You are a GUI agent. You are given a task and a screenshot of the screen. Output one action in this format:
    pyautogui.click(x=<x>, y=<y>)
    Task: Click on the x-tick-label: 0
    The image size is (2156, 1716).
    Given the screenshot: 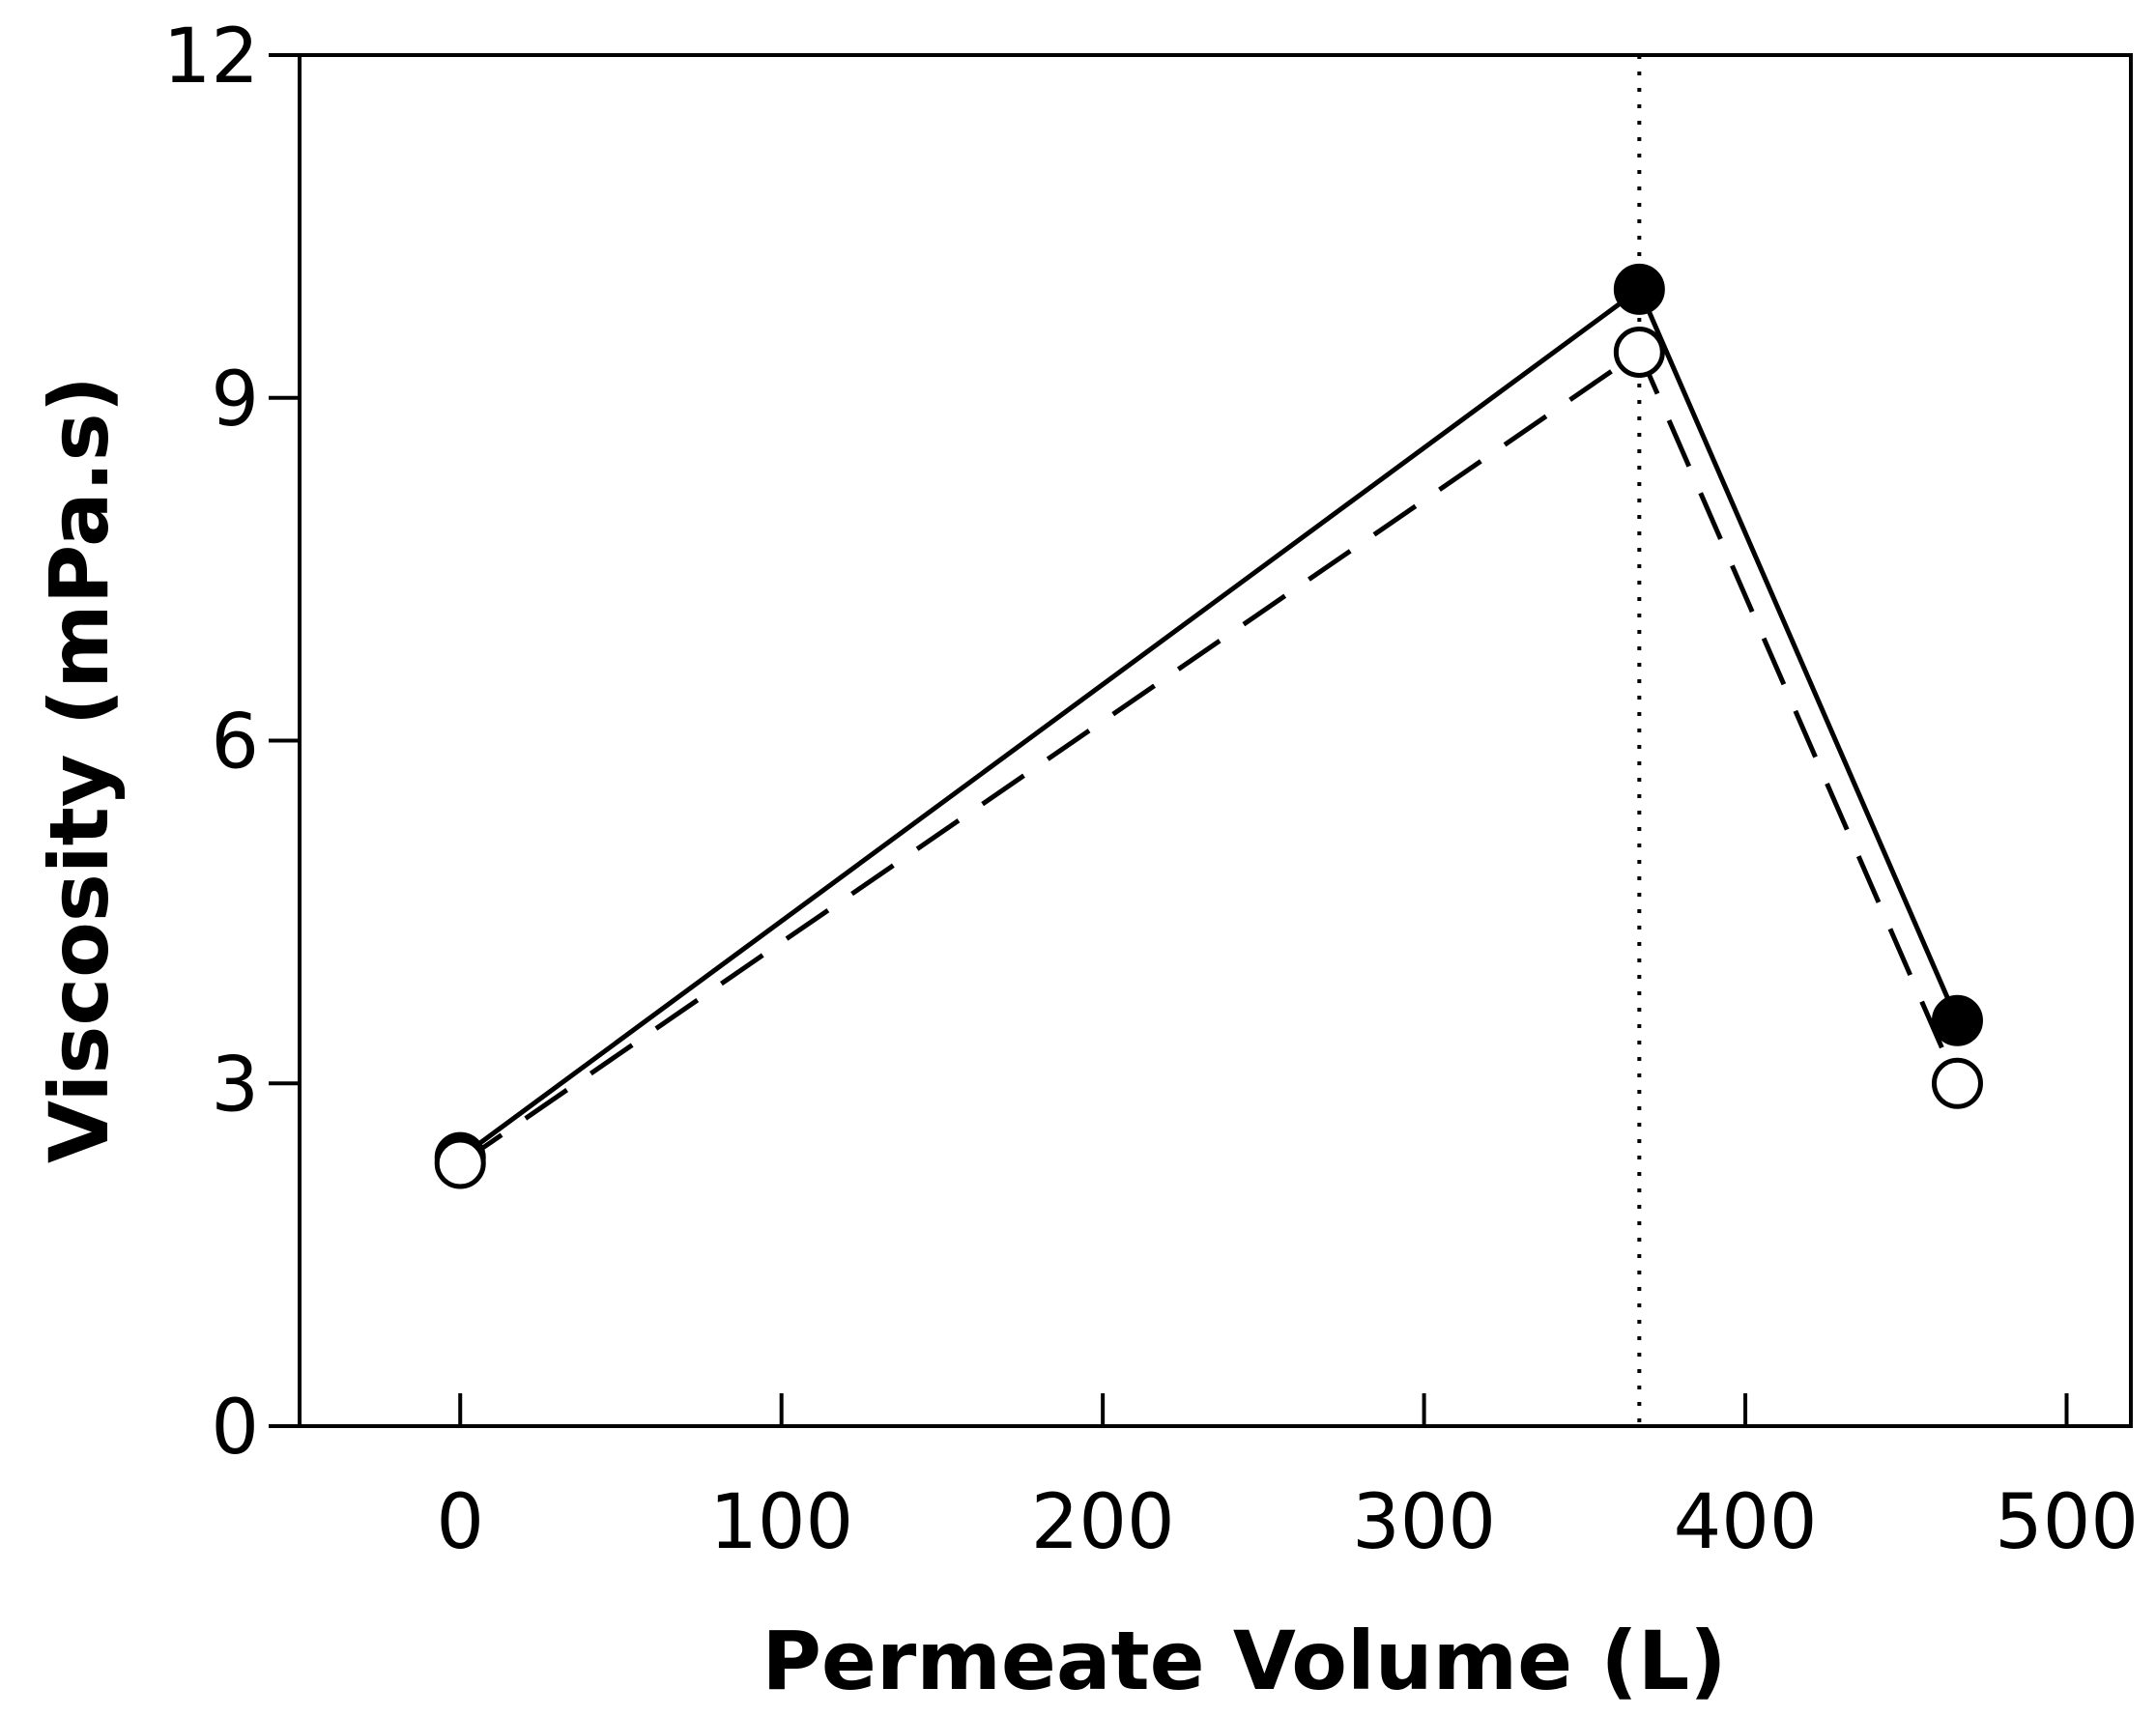 What is the action you would take?
    pyautogui.click(x=460, y=1522)
    